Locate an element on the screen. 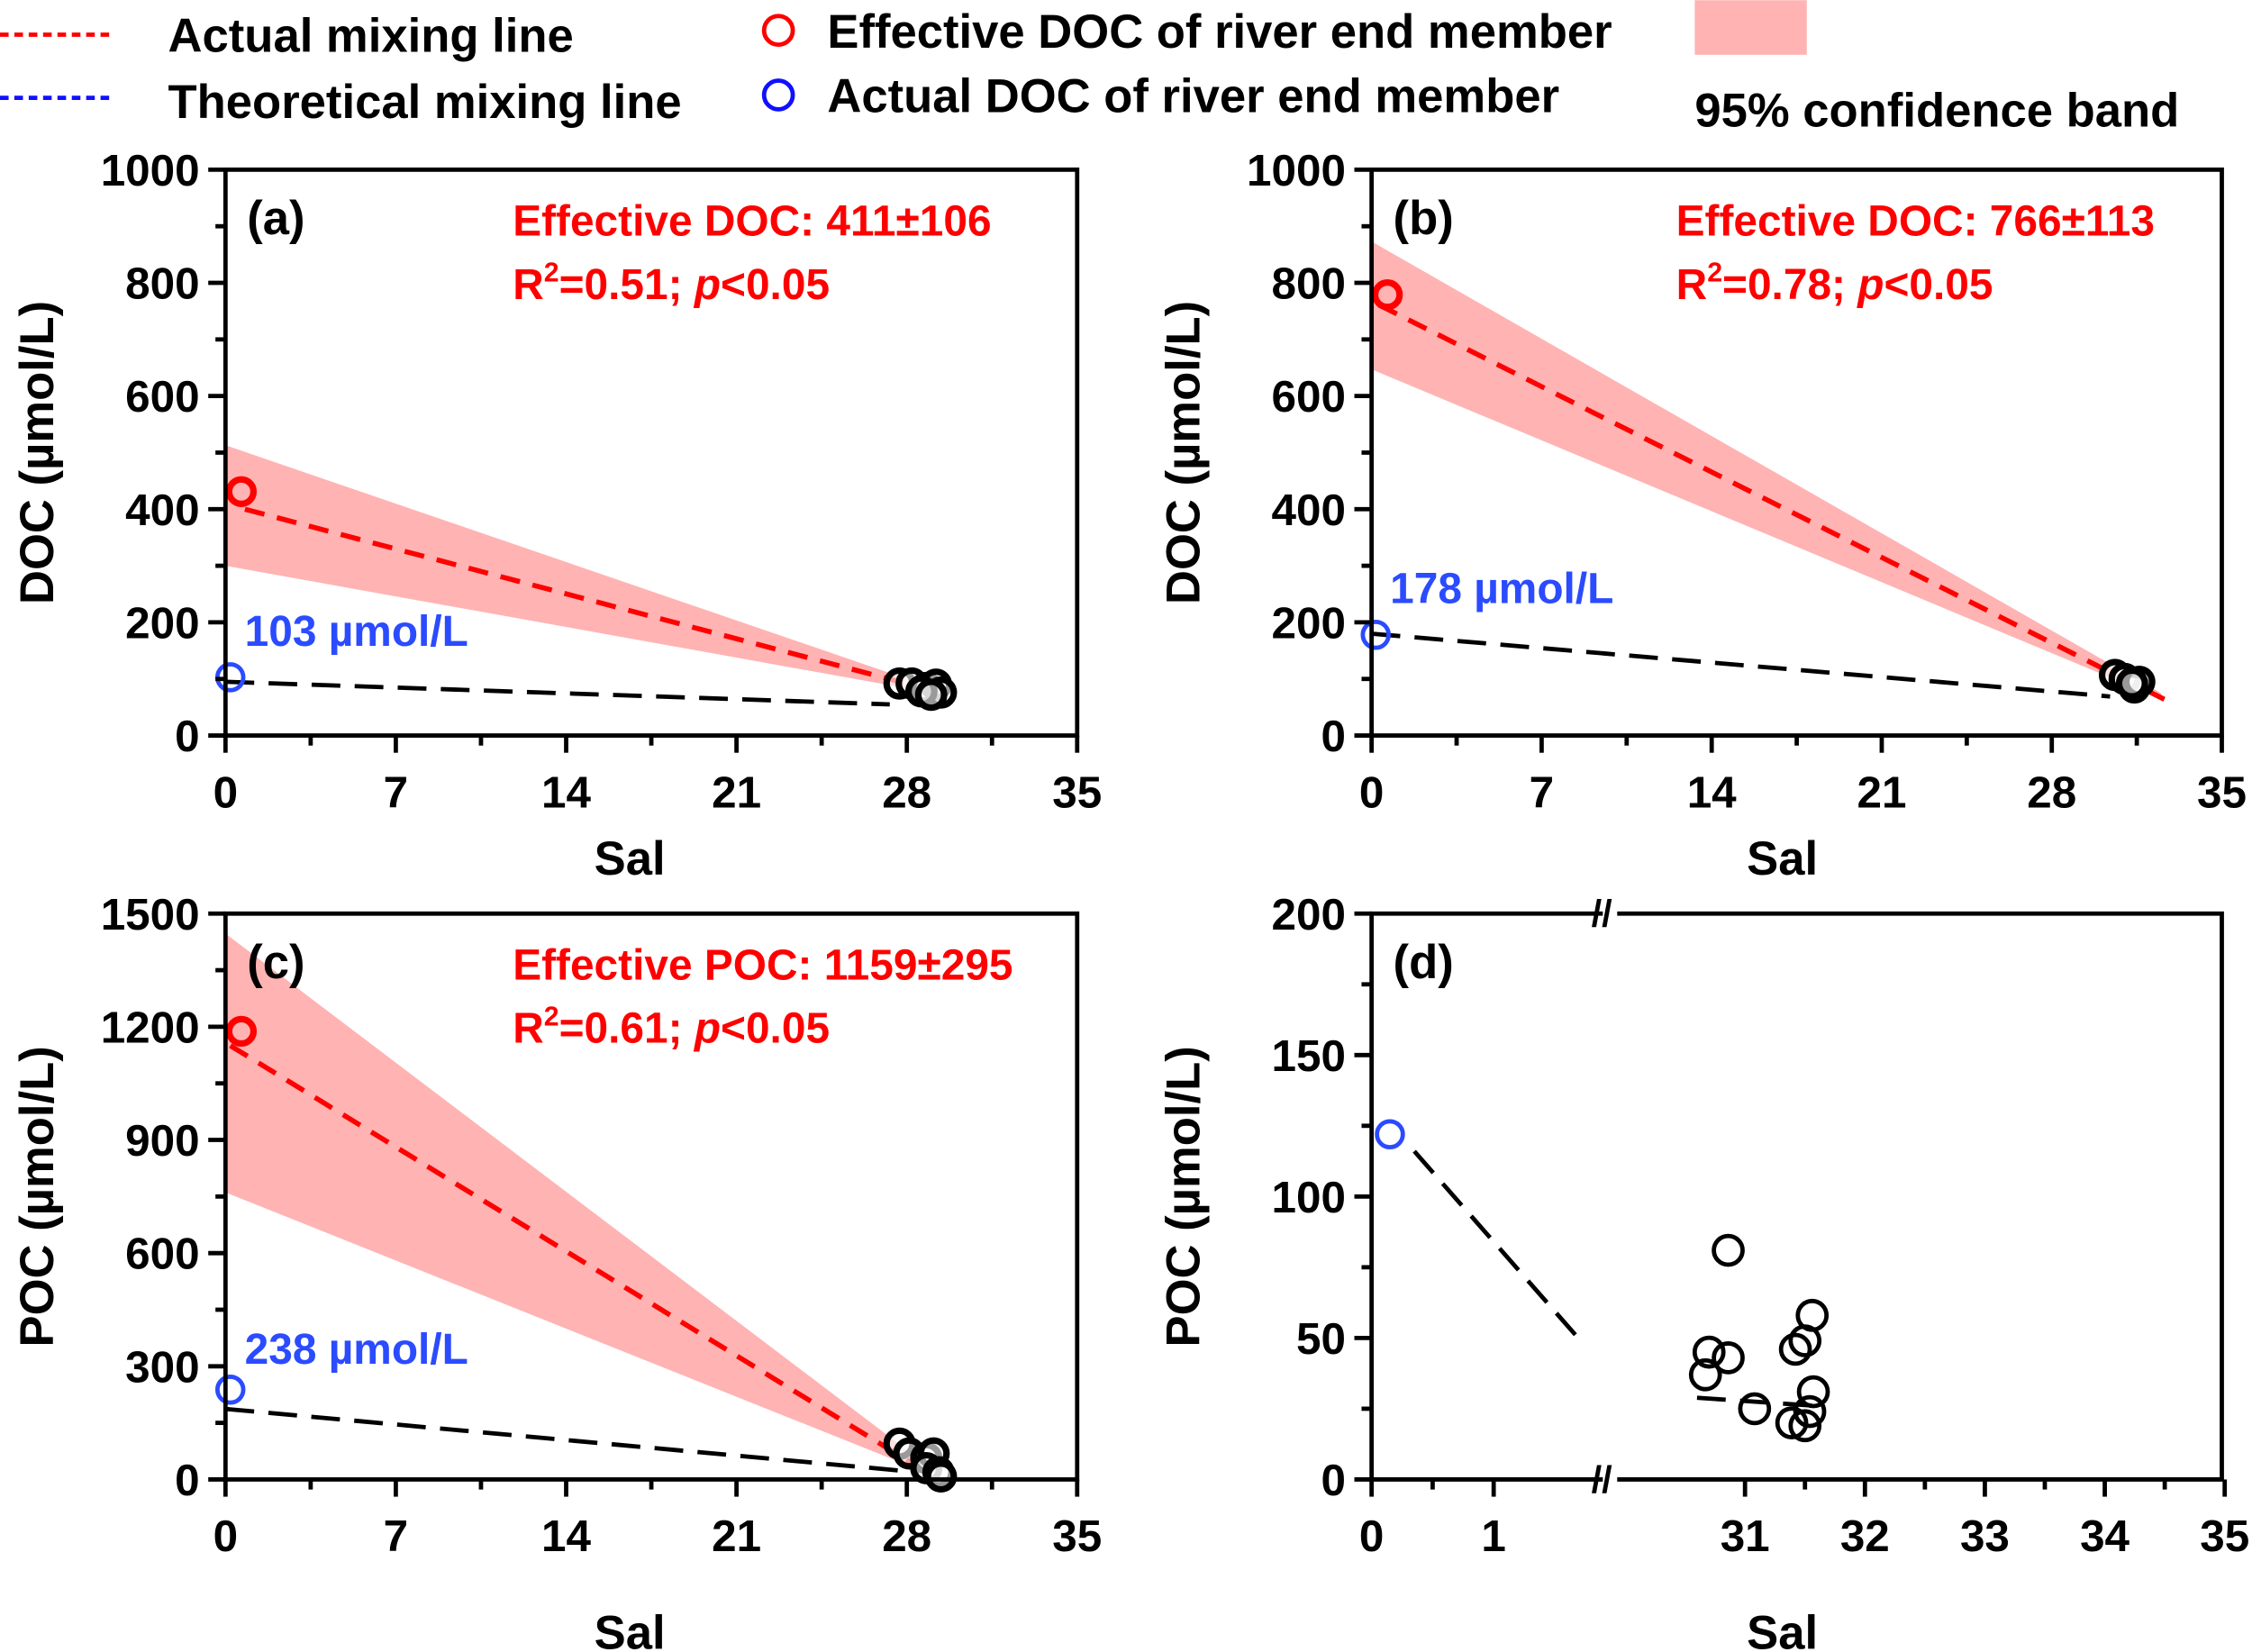 This screenshot has height=1652, width=2252. legend-band-swatch is located at coordinates (1751, 27).